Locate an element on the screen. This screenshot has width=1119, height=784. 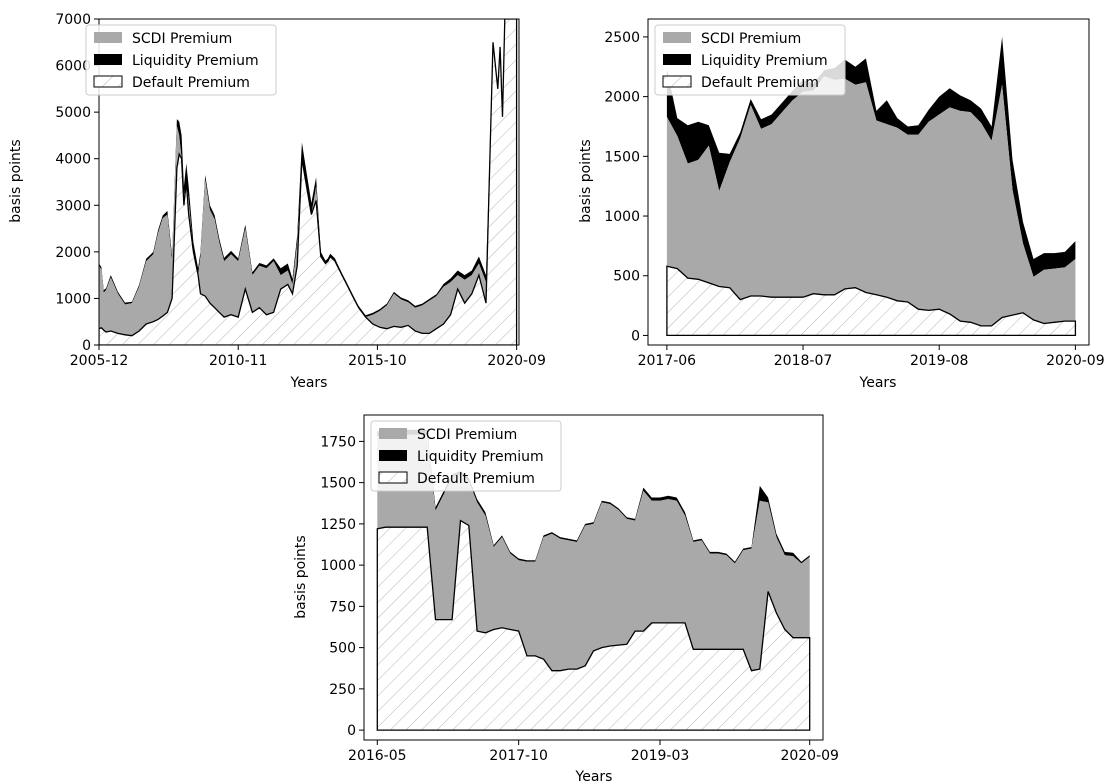
x-tick-label: 2019-03 is located at coordinates (660, 756).